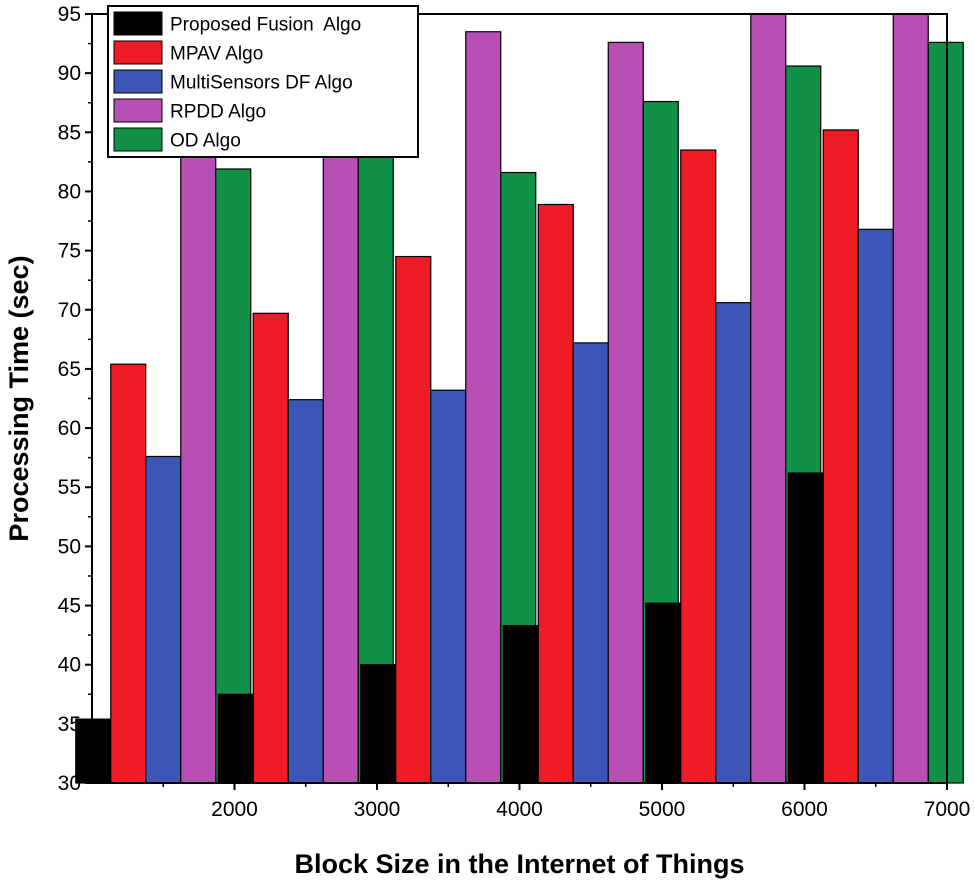 The image size is (975, 888). I want to click on x-tick-label: 6000, so click(804, 809).